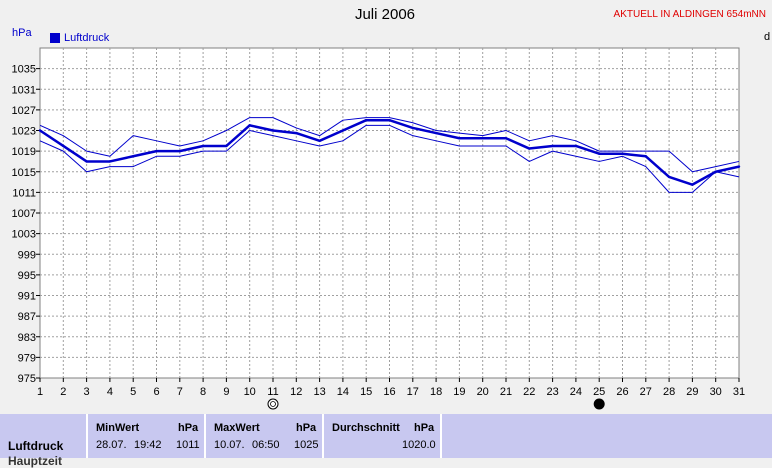 The image size is (772, 468). I want to click on avg-header: Durchschnitt, so click(366, 428).